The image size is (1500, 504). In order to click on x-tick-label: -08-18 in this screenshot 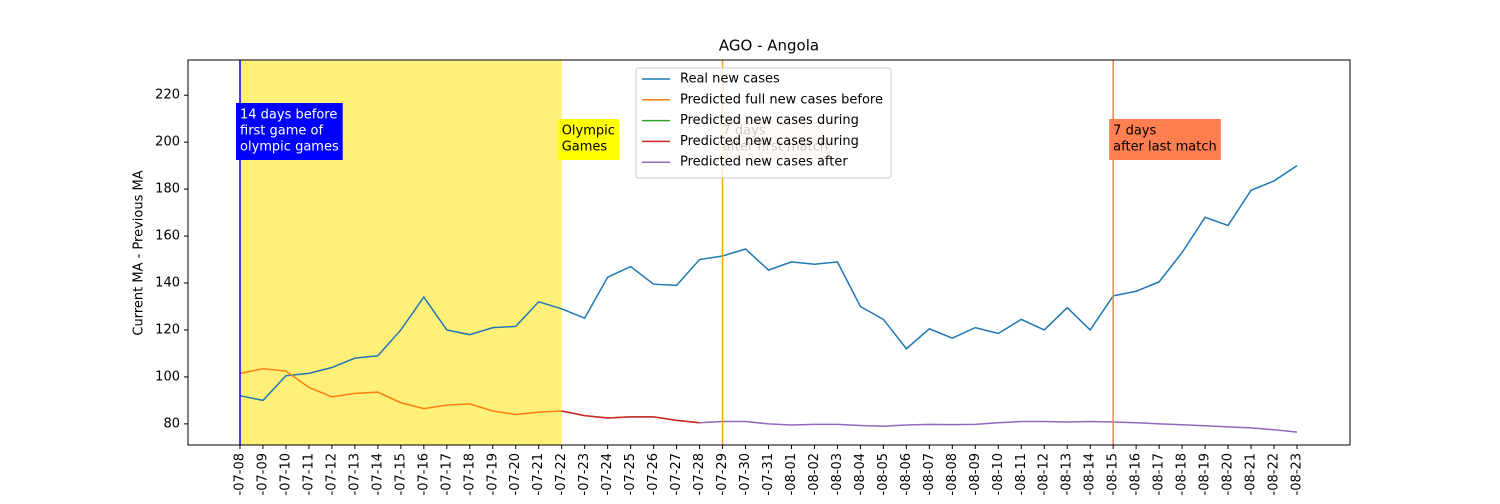, I will do `click(1182, 474)`.